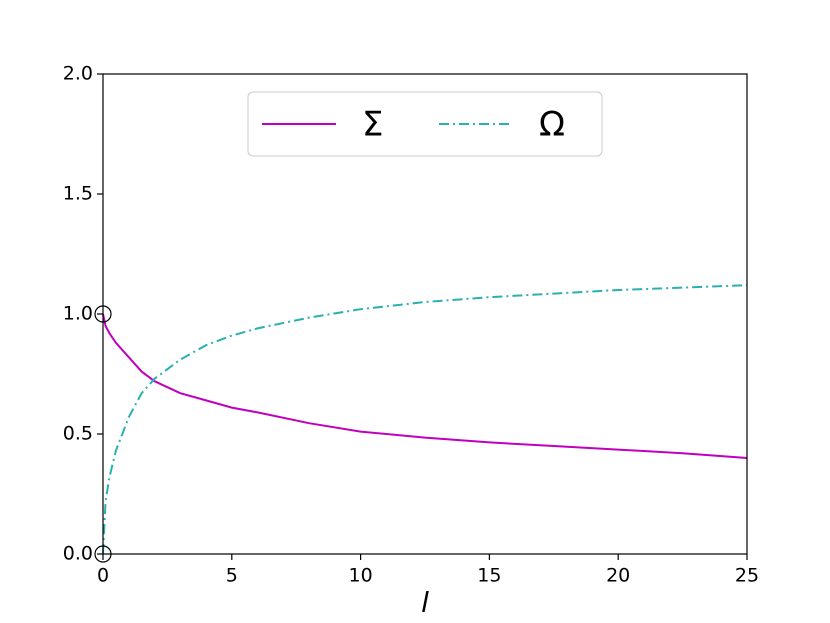  What do you see at coordinates (552, 125) in the screenshot?
I see `legend-label: Ω` at bounding box center [552, 125].